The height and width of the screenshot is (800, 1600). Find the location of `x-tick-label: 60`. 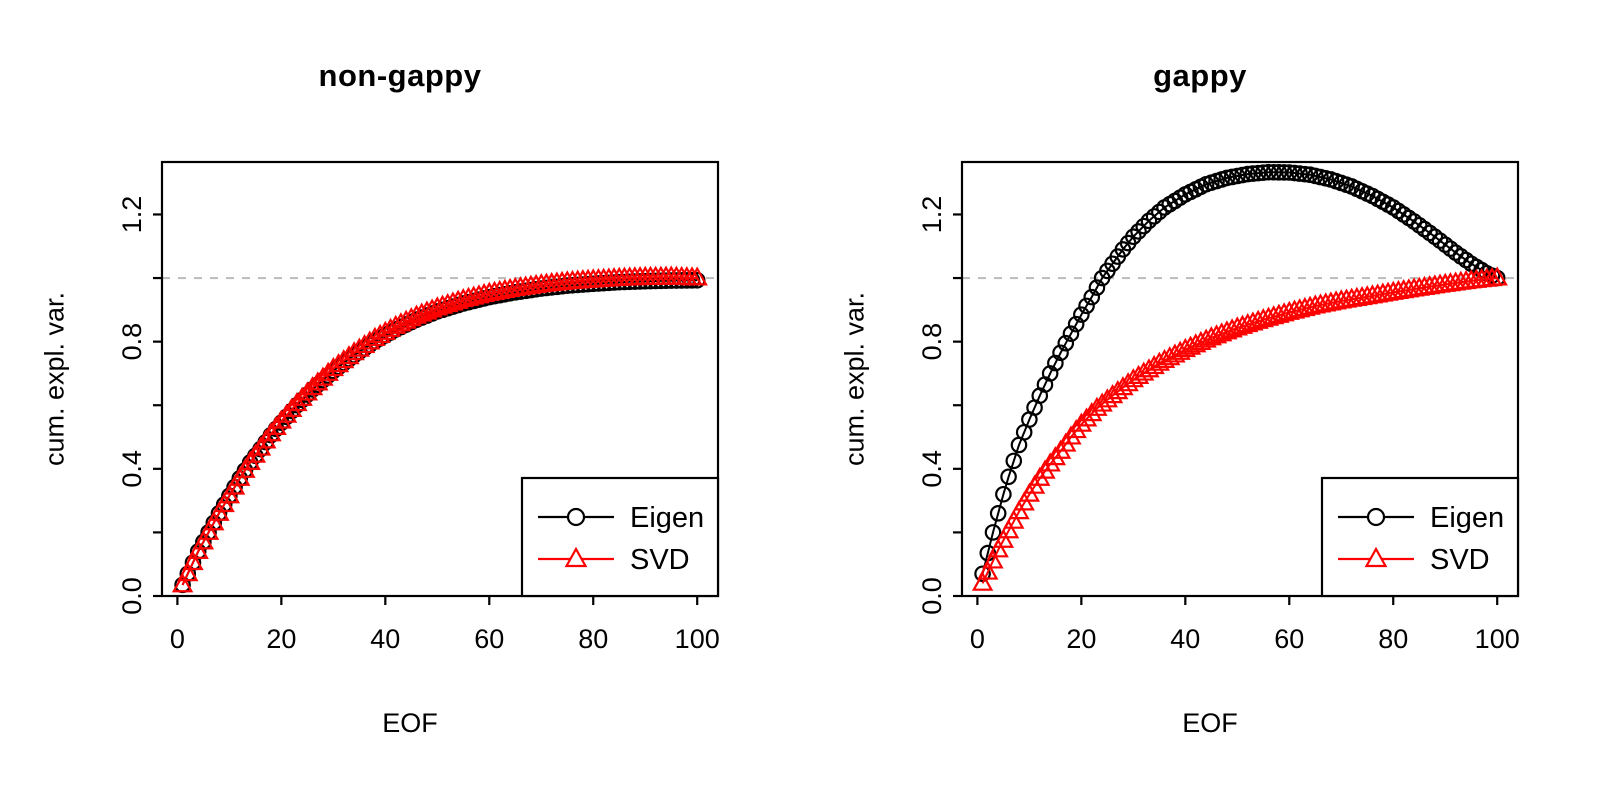

x-tick-label: 60 is located at coordinates (1289, 639).